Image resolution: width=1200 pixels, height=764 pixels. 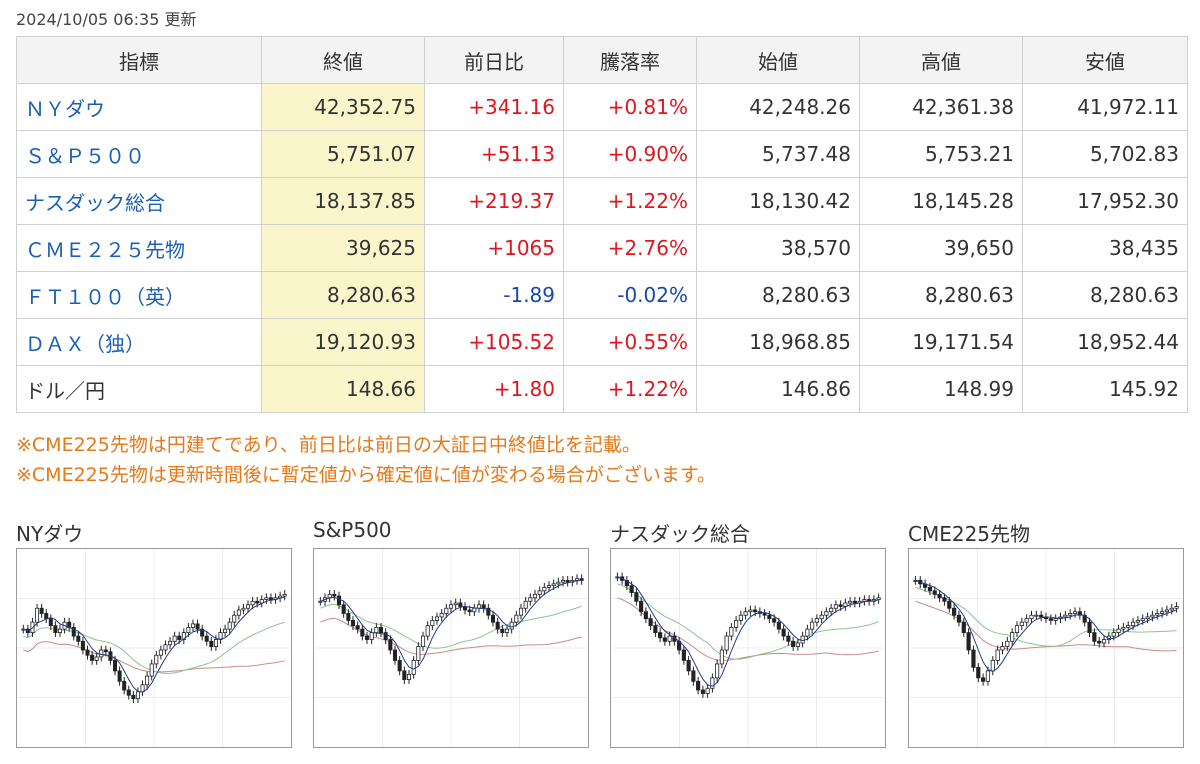 I want to click on header-close: 終値, so click(x=343, y=60).